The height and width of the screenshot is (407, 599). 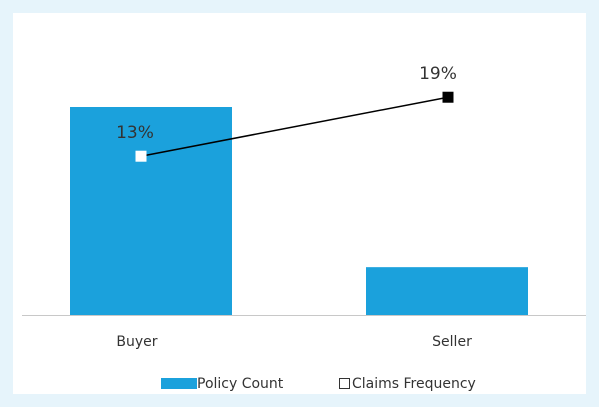 I want to click on claims-frequency-series: 13% 19%, so click(x=286, y=113).